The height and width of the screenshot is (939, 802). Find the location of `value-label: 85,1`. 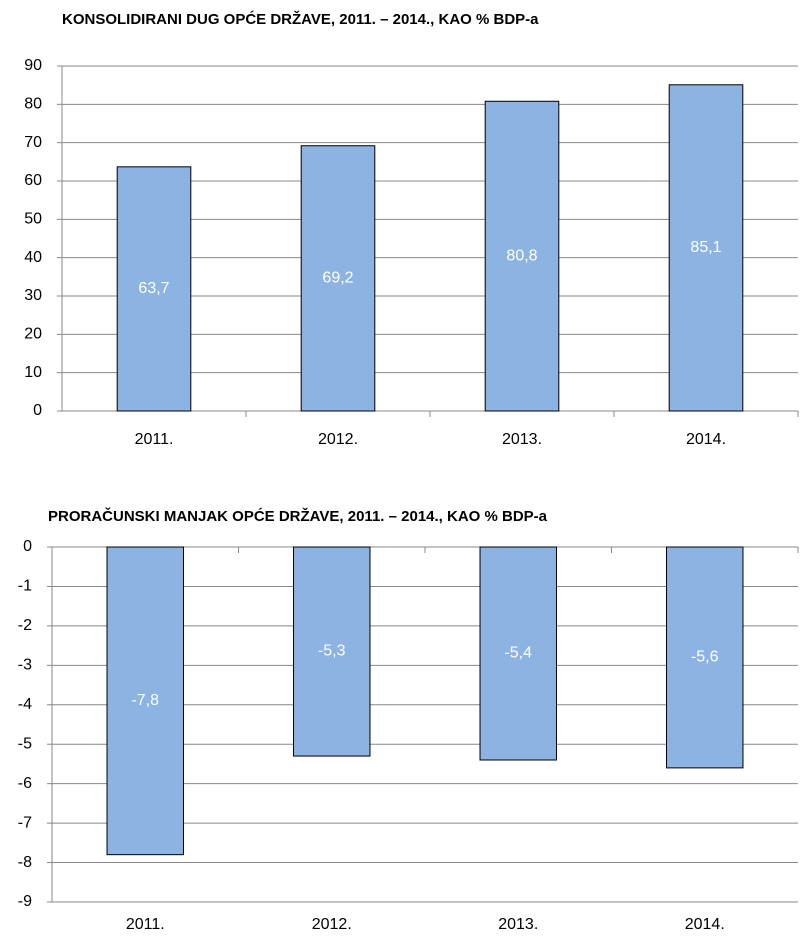

value-label: 85,1 is located at coordinates (705, 247).